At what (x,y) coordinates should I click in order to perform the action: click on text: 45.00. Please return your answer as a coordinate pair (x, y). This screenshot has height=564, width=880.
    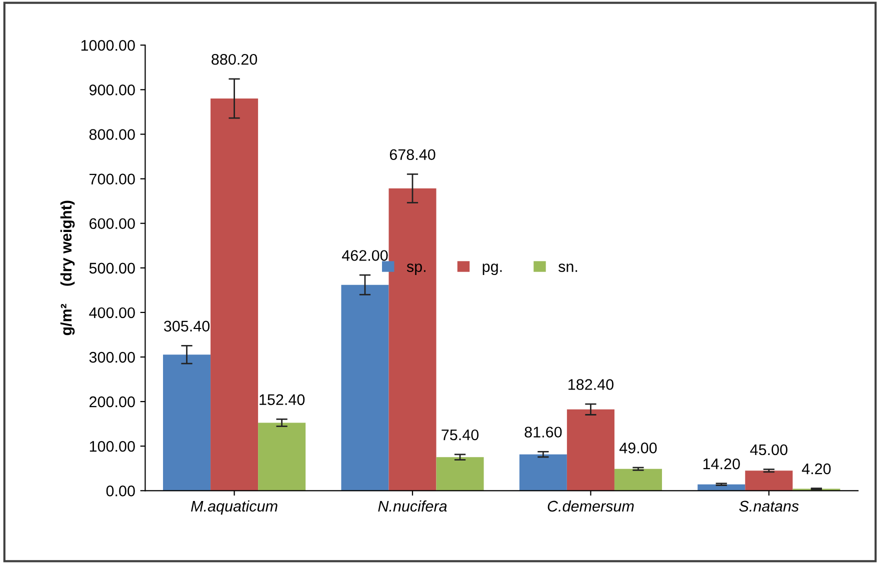
    Looking at the image, I should click on (769, 450).